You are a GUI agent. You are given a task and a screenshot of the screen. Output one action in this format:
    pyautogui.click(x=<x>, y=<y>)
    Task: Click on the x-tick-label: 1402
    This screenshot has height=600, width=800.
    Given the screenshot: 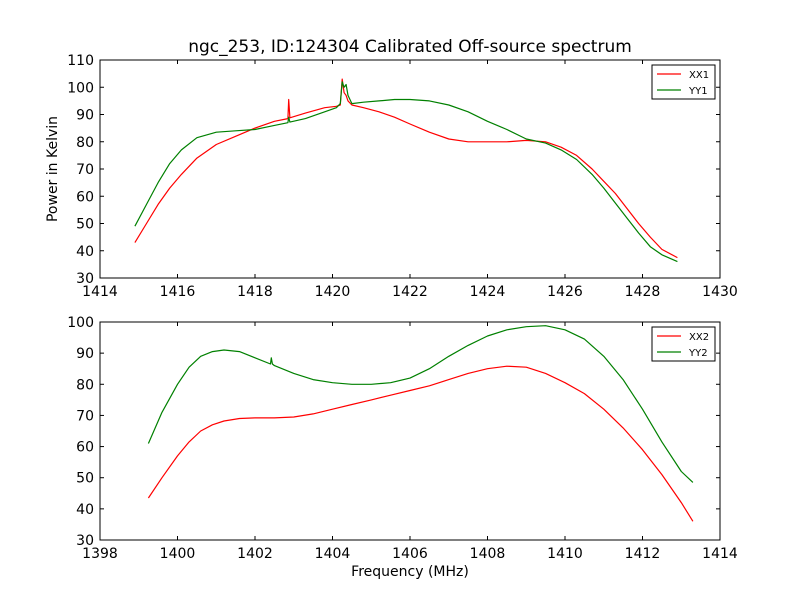 What is the action you would take?
    pyautogui.click(x=255, y=554)
    